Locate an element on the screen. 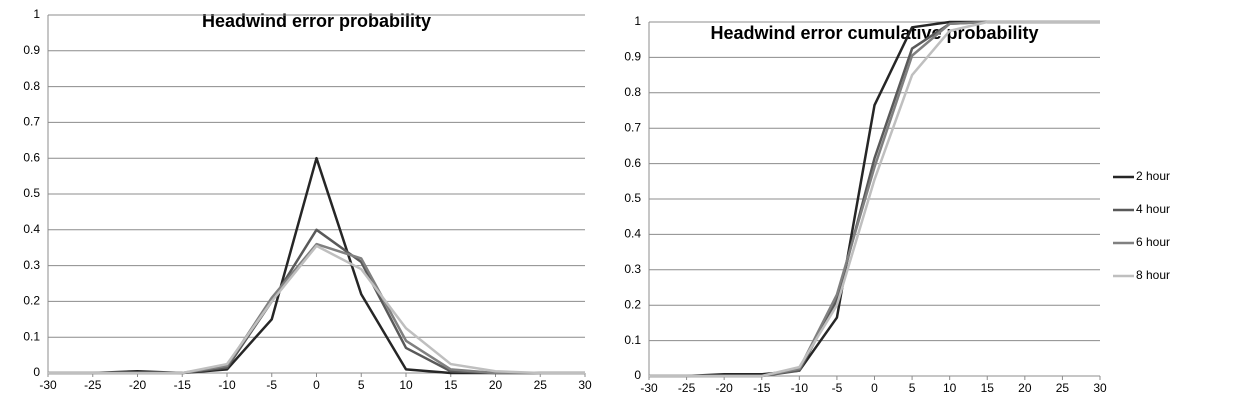  legend-label: 2 hour is located at coordinates (1153, 176).